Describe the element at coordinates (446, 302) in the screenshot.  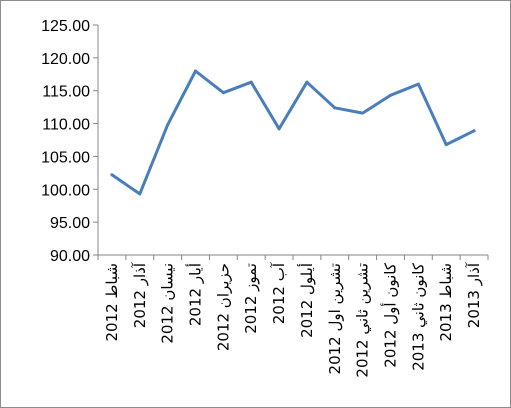
I see `x-tick-label: شباط 2013` at that location.